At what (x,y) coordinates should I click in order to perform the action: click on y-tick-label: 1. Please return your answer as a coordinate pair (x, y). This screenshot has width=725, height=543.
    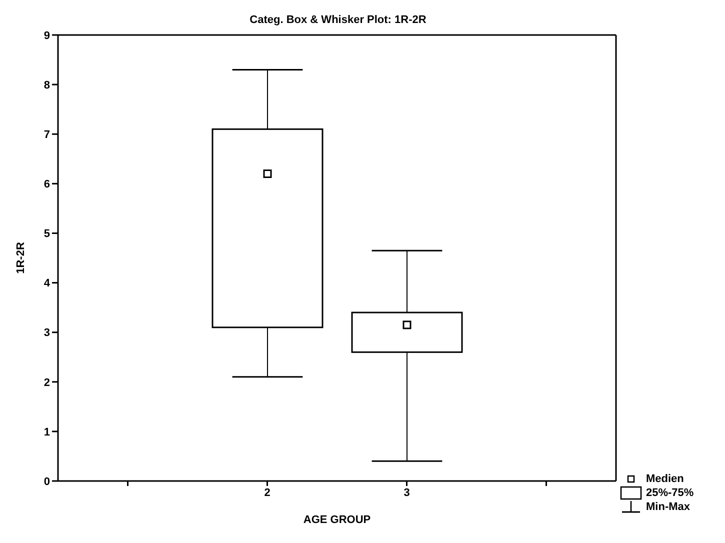
    Looking at the image, I should click on (47, 432).